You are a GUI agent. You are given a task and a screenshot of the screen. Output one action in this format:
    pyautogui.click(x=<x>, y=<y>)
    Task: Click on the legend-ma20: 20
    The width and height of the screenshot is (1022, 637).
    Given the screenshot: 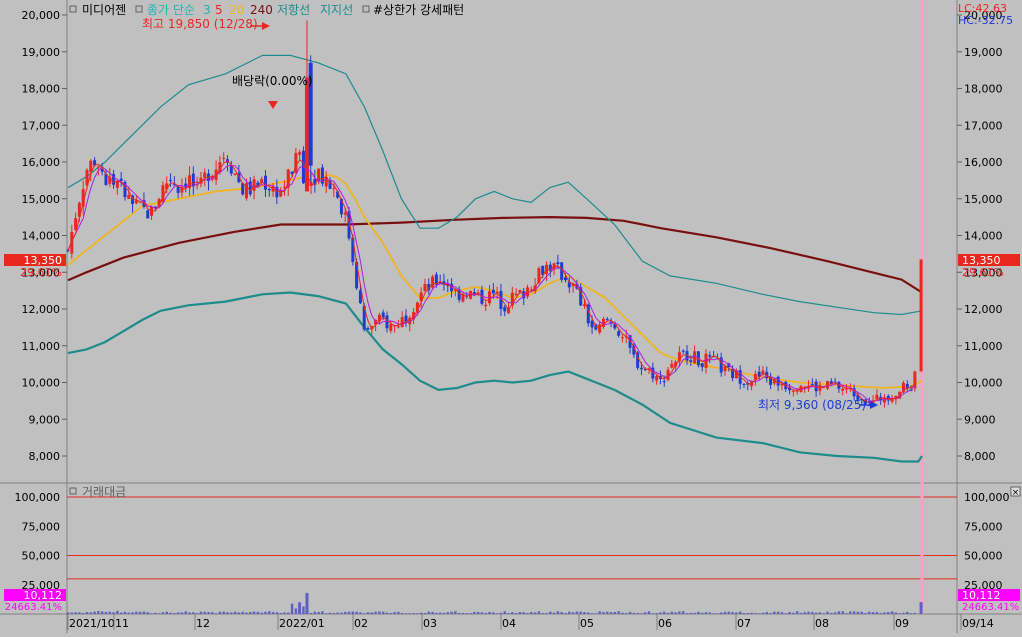 What is the action you would take?
    pyautogui.click(x=236, y=10)
    